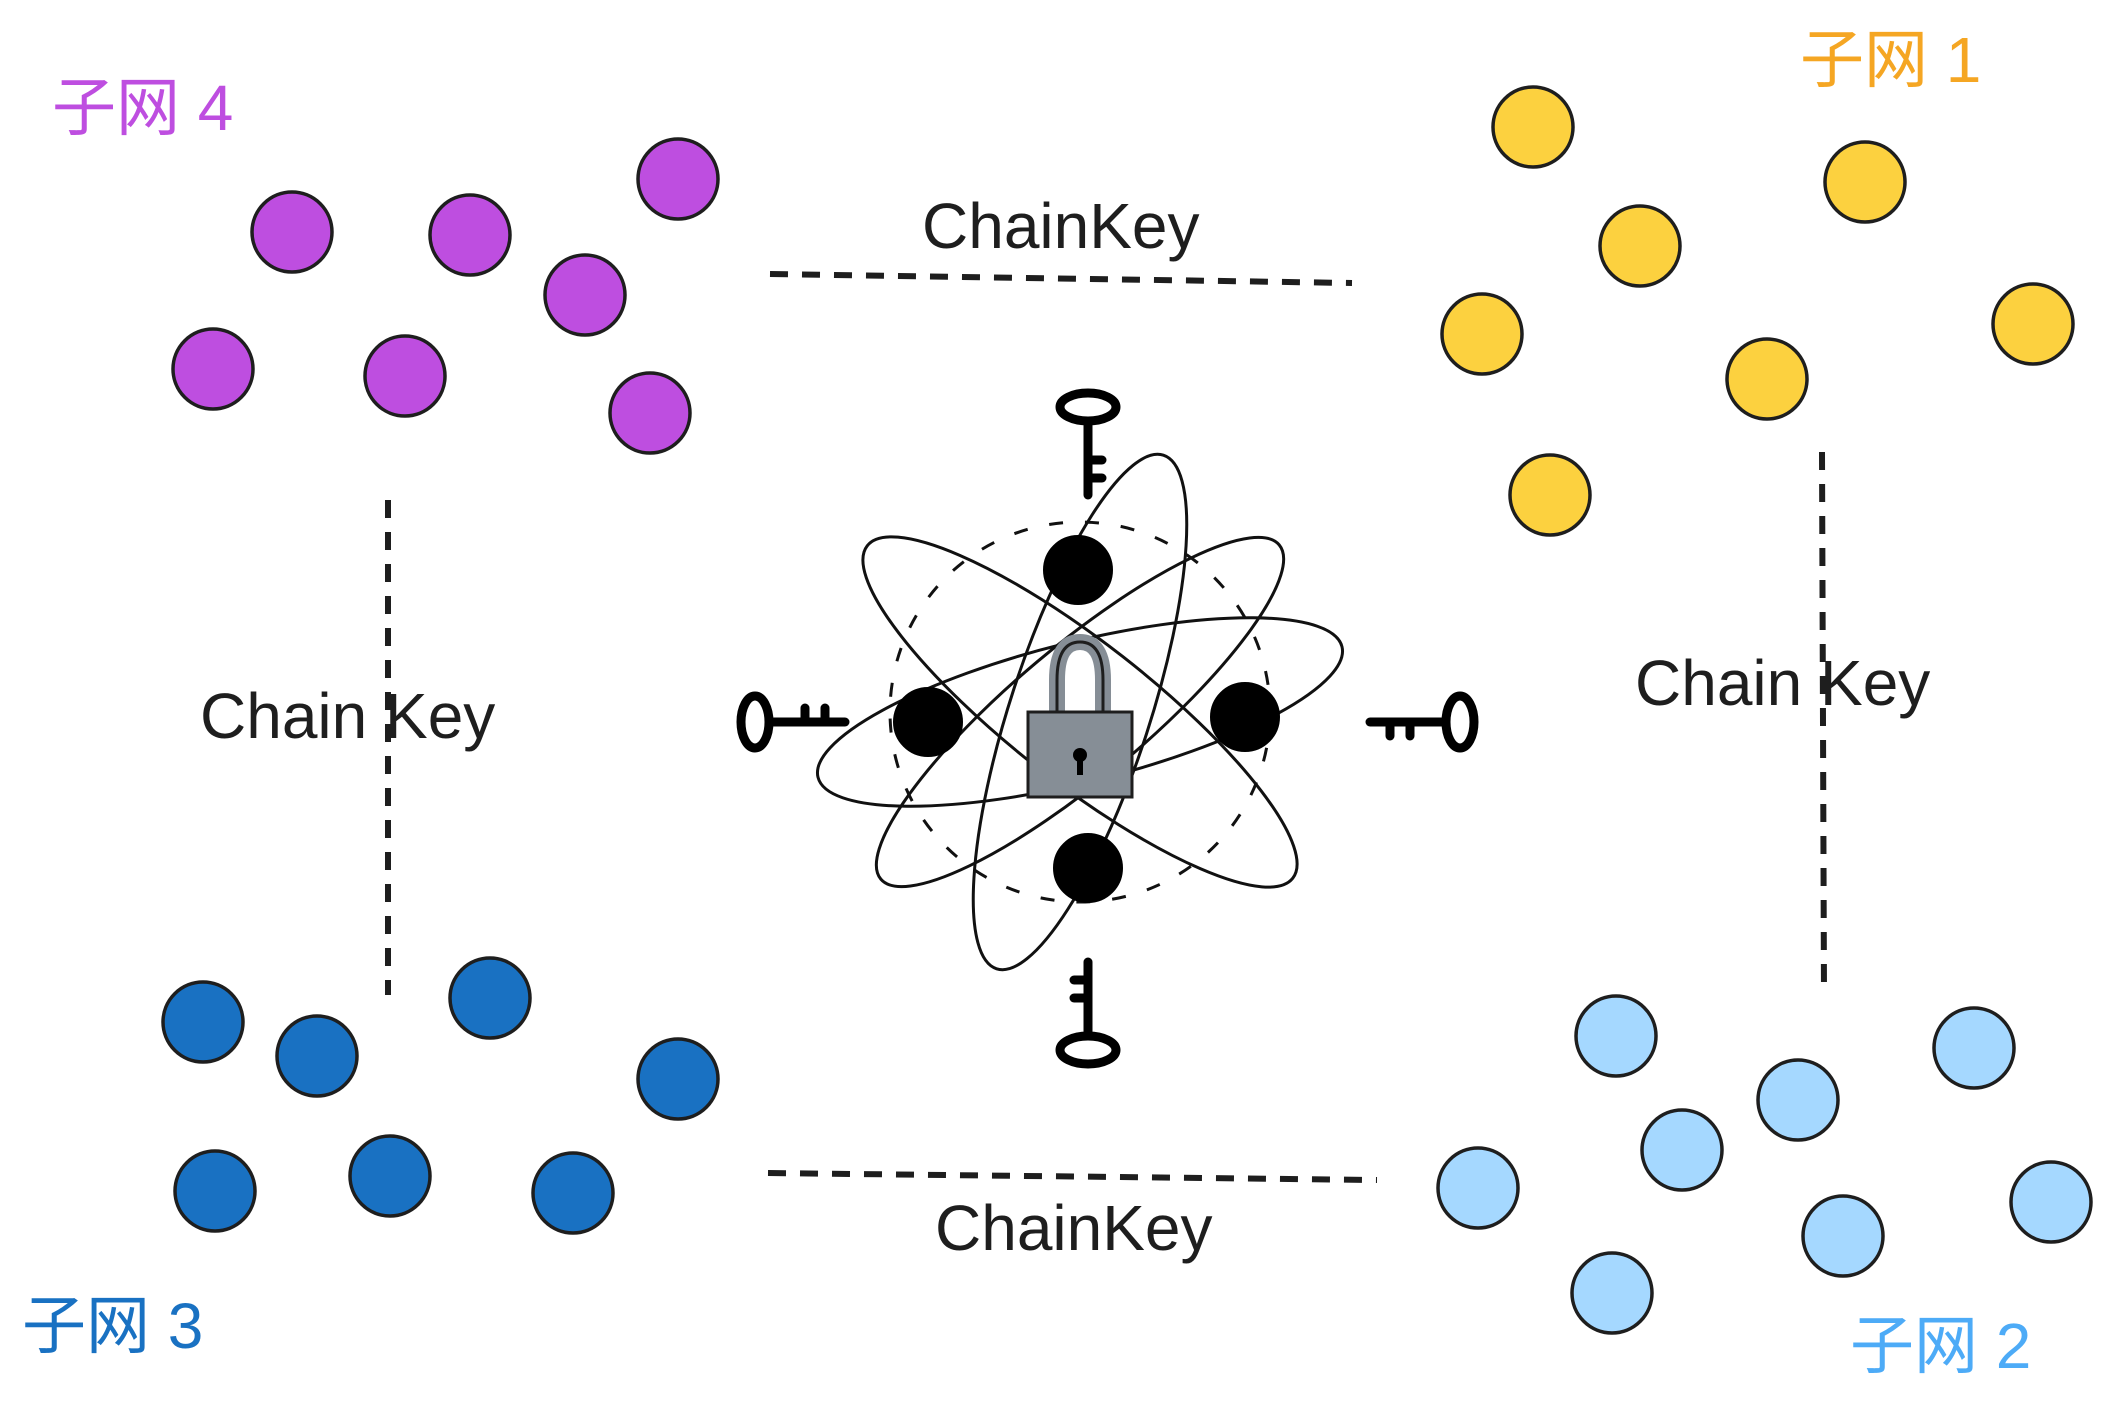  Describe the element at coordinates (1072, 1176) in the screenshot. I see `link-bottom-line` at that location.